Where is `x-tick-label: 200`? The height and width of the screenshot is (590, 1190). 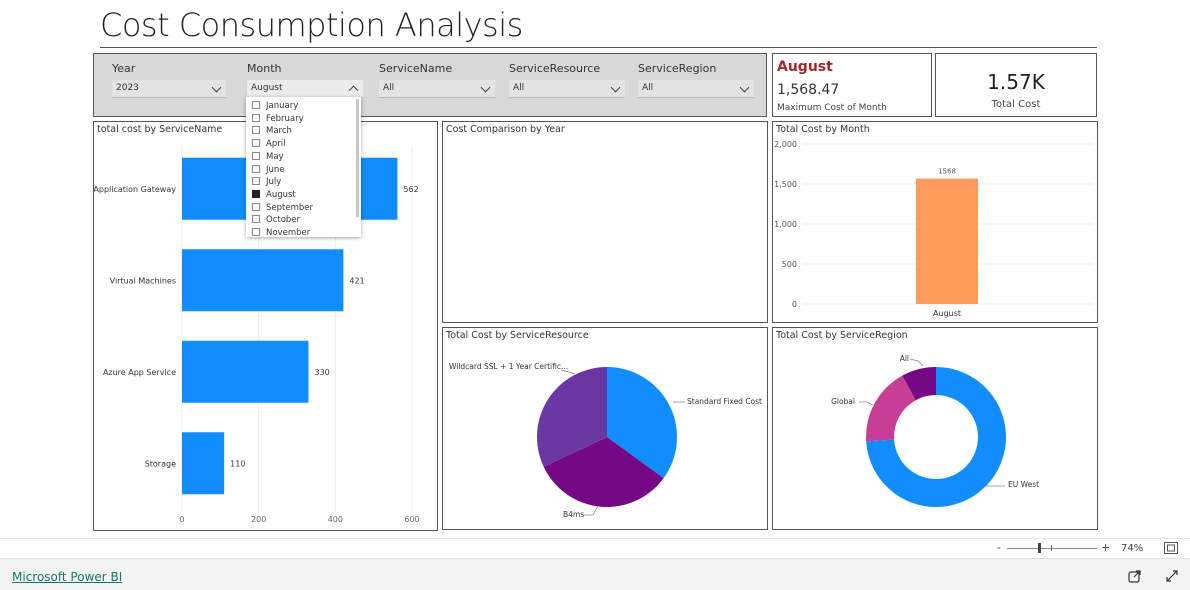 x-tick-label: 200 is located at coordinates (258, 519).